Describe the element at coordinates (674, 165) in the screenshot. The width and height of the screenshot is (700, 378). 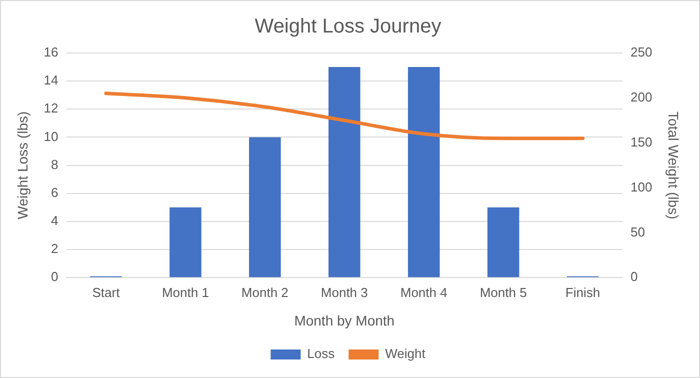
I see `y2-axis-title: Total Weight (lbs)` at that location.